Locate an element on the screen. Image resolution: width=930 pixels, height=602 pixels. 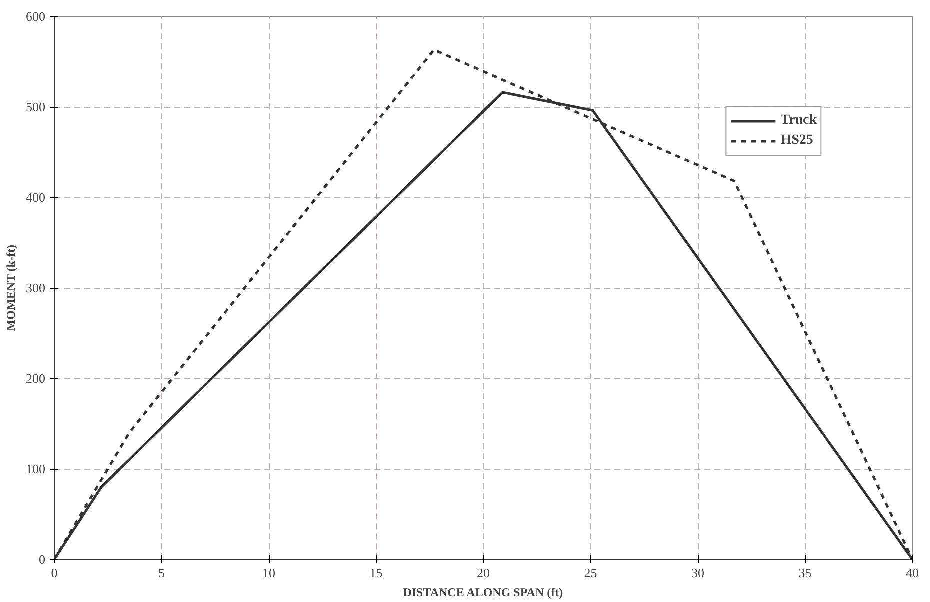
y-tick-label: 300 is located at coordinates (36, 288).